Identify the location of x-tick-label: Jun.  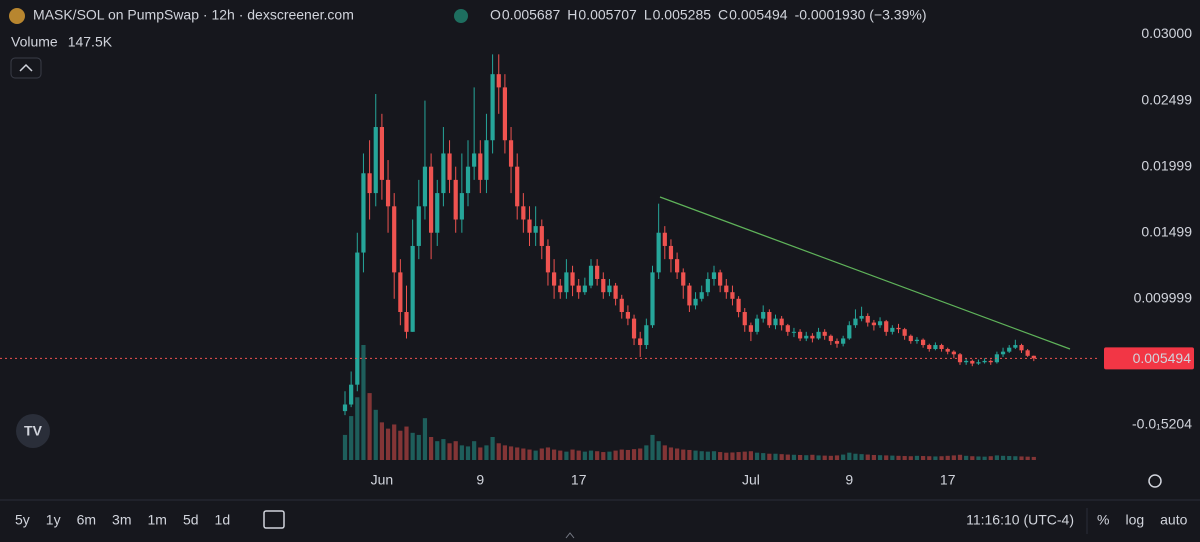
(382, 480).